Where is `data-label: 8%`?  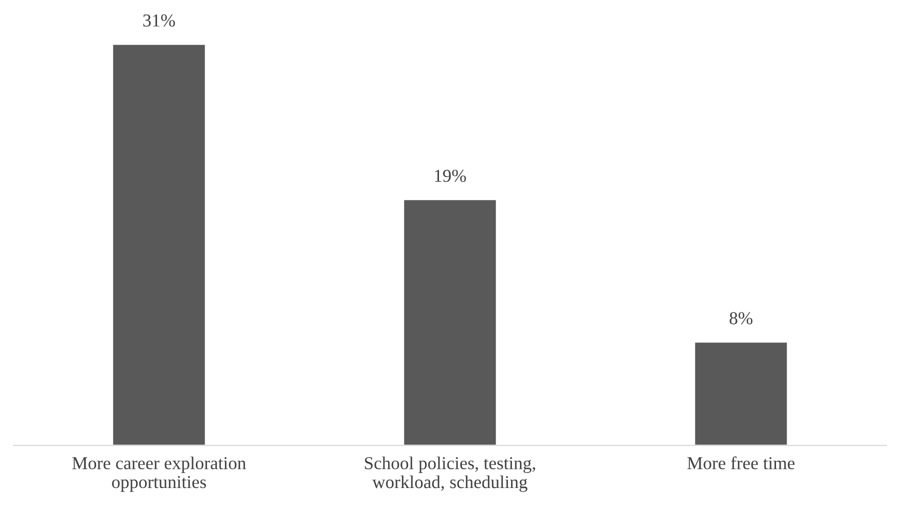 data-label: 8% is located at coordinates (741, 318).